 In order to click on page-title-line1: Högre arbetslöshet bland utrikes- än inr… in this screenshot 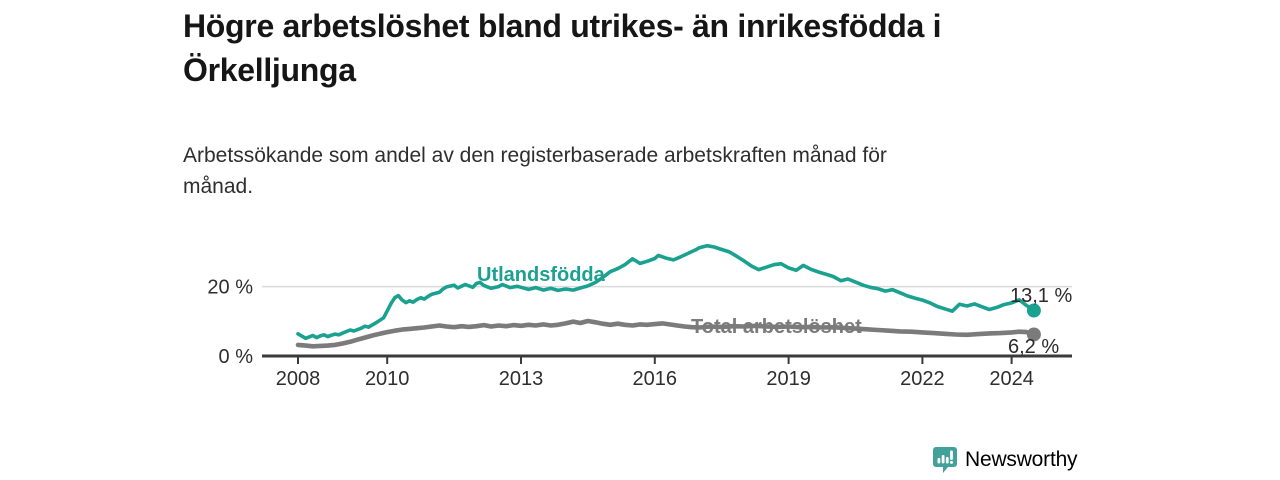, I will do `click(562, 26)`.